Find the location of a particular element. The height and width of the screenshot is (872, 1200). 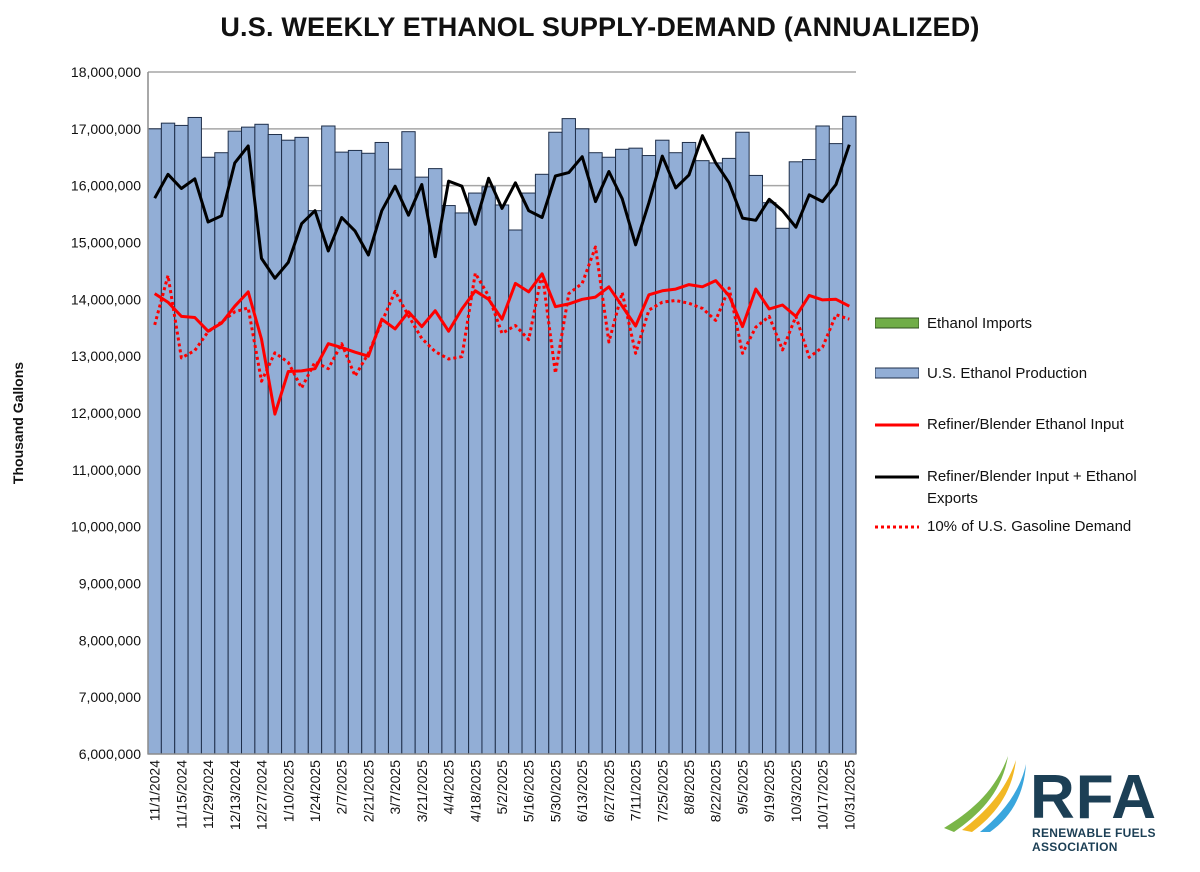

x-tick-label: 12/13/2024 is located at coordinates (235, 795).